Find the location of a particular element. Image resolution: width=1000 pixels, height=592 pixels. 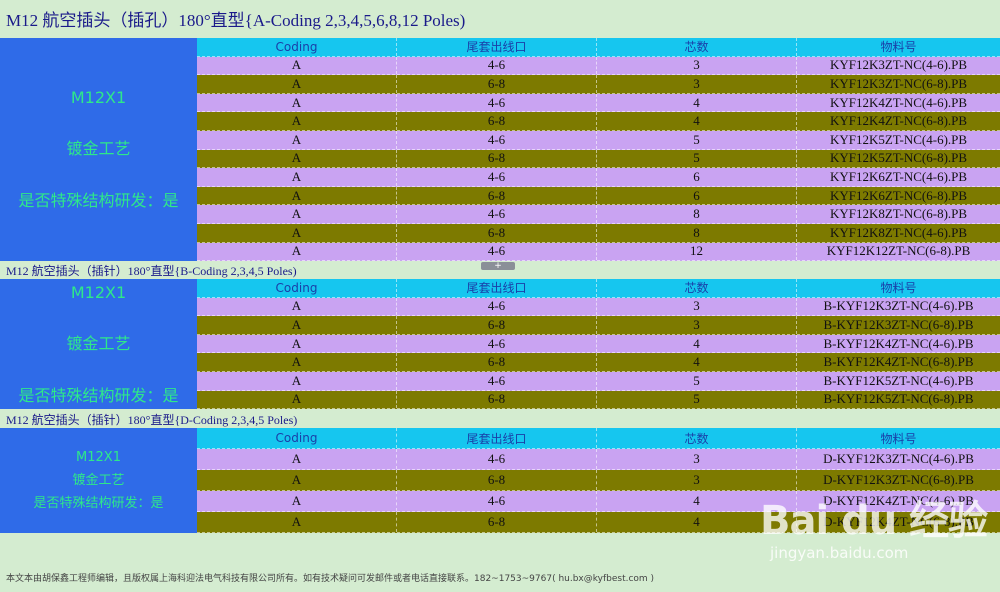

table-row: A 4-6 5 KYF12K5ZT-NC(4-6).PB is located at coordinates (598, 140).